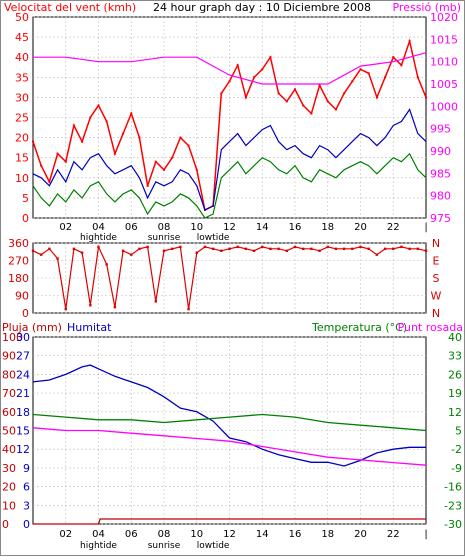  What do you see at coordinates (9, 487) in the screenshot?
I see `rain-outer-tick-label: 20` at bounding box center [9, 487].